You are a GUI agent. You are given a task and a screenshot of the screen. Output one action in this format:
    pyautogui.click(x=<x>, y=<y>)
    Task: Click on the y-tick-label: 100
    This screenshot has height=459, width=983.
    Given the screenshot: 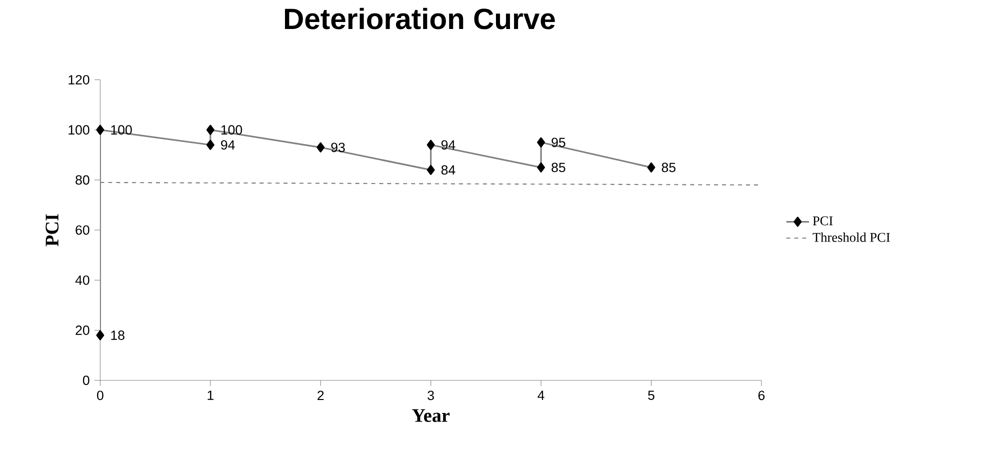 What is the action you would take?
    pyautogui.click(x=79, y=129)
    